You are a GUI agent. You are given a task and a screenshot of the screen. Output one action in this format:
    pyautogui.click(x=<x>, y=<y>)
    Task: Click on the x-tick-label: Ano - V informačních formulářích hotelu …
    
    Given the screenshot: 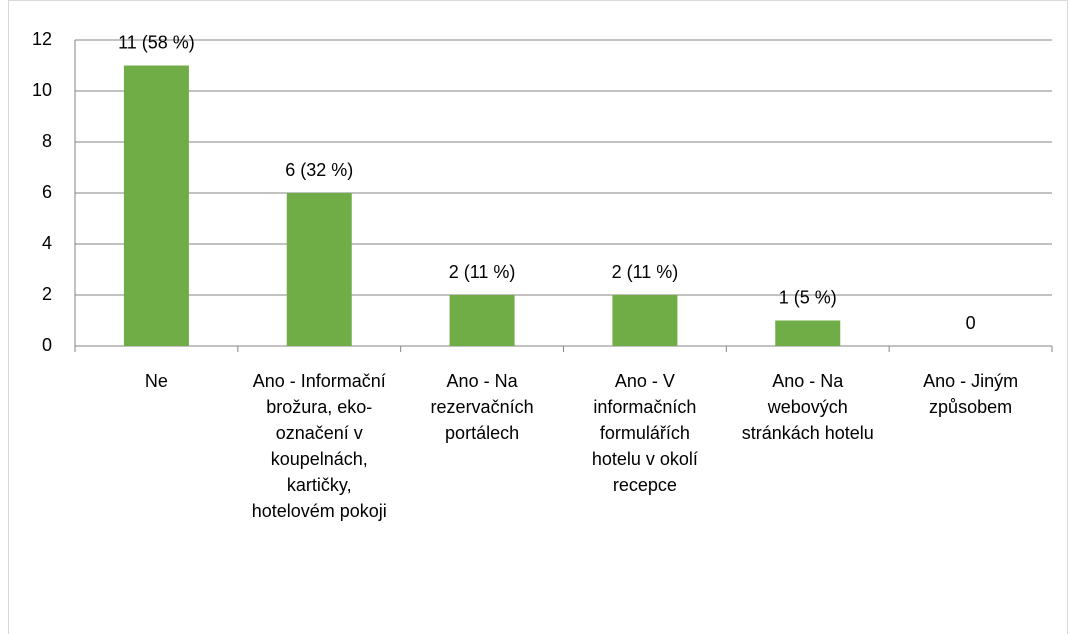 What is the action you would take?
    pyautogui.click(x=644, y=433)
    